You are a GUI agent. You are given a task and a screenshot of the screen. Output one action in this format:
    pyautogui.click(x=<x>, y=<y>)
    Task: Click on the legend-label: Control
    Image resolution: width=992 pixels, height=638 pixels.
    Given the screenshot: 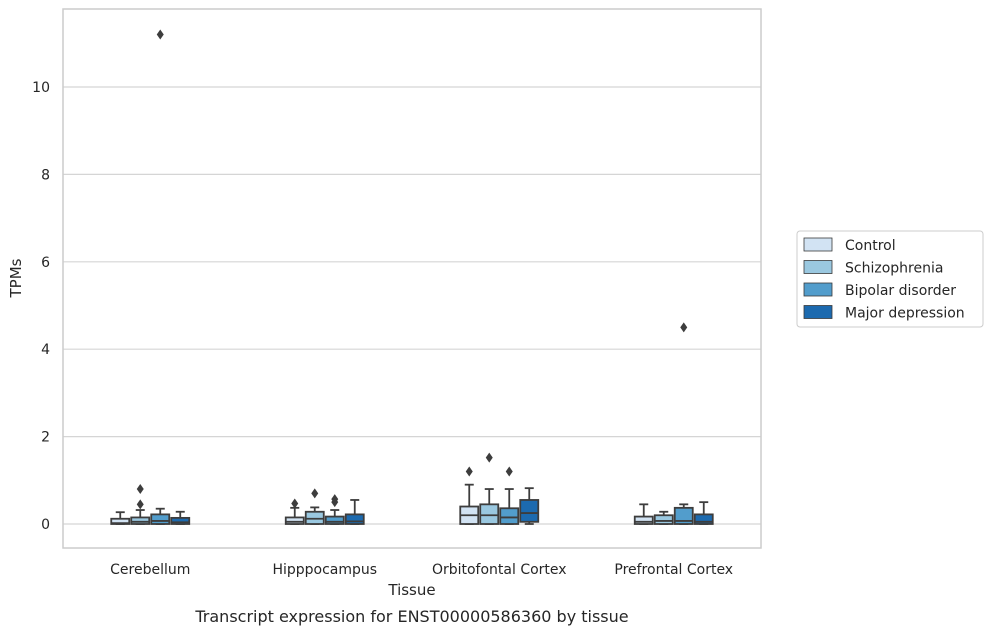 What is the action you would take?
    pyautogui.click(x=870, y=246)
    